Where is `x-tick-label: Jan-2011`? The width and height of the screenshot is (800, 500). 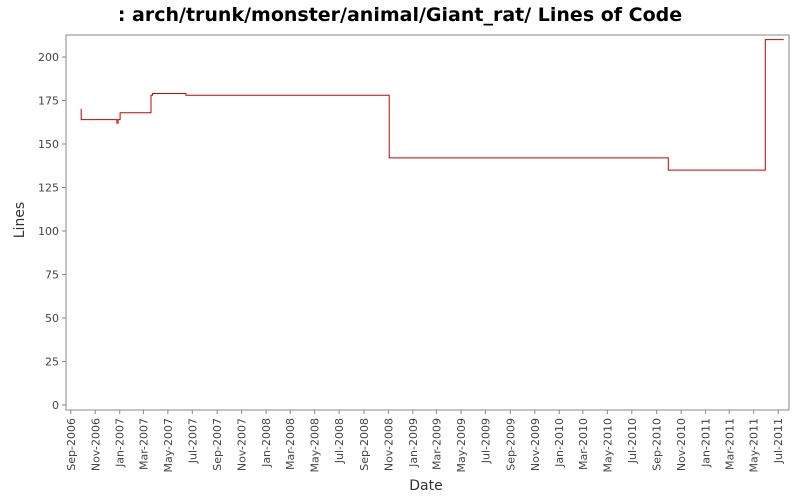 x-tick-label: Jan-2011 is located at coordinates (706, 443).